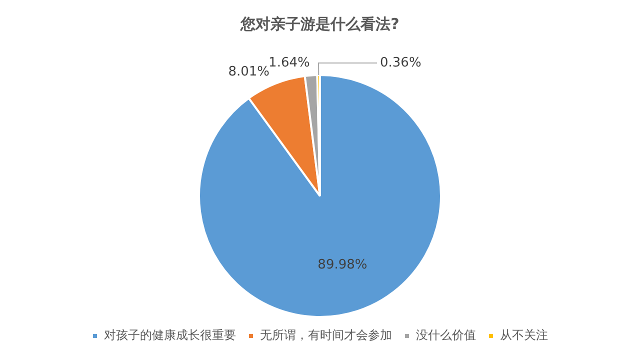 This screenshot has width=640, height=358. What do you see at coordinates (320, 23) in the screenshot?
I see `chart-title: 您对亲子游是什么看法?` at bounding box center [320, 23].